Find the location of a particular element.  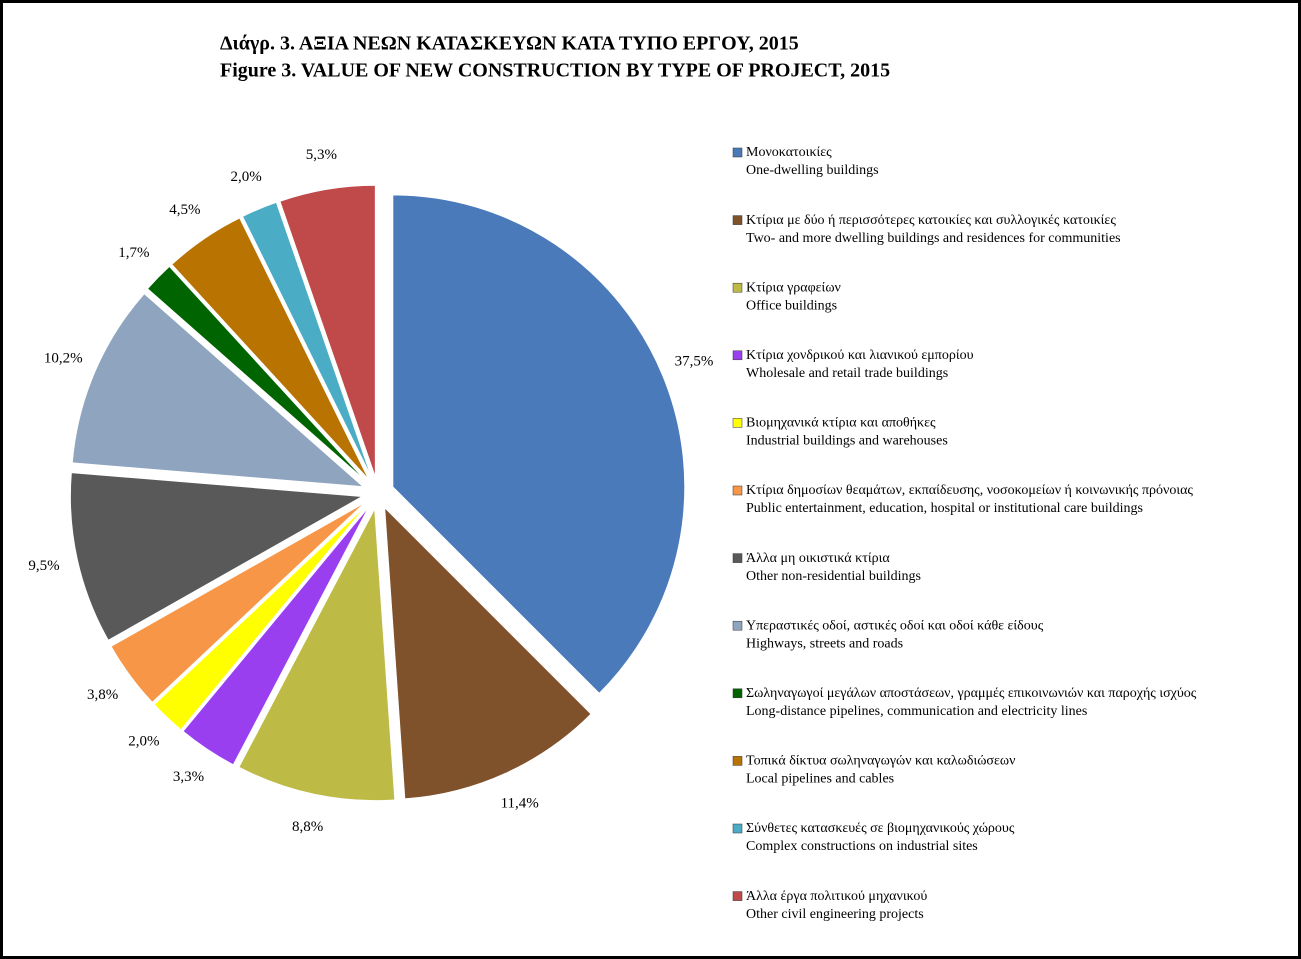

legend-label-en: Local pipelines and cables is located at coordinates (820, 779).